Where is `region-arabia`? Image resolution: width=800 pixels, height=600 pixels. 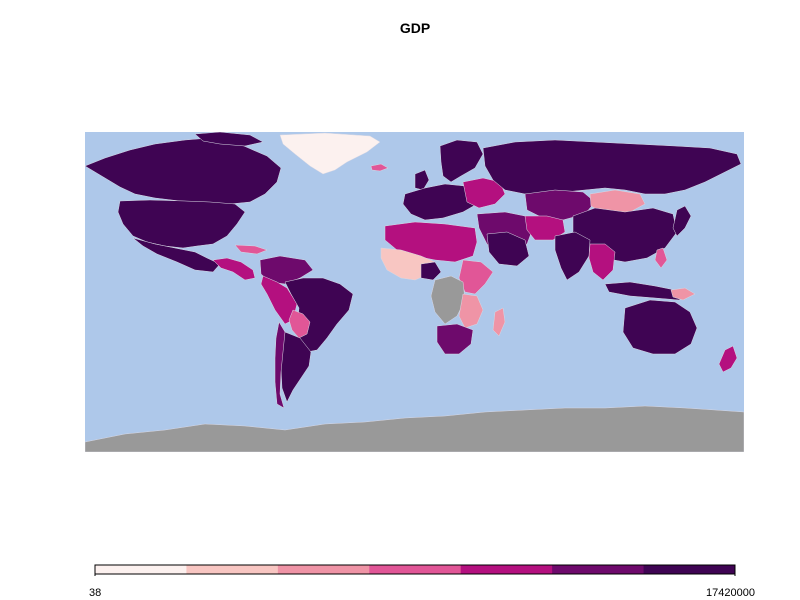 region-arabia is located at coordinates (508, 249).